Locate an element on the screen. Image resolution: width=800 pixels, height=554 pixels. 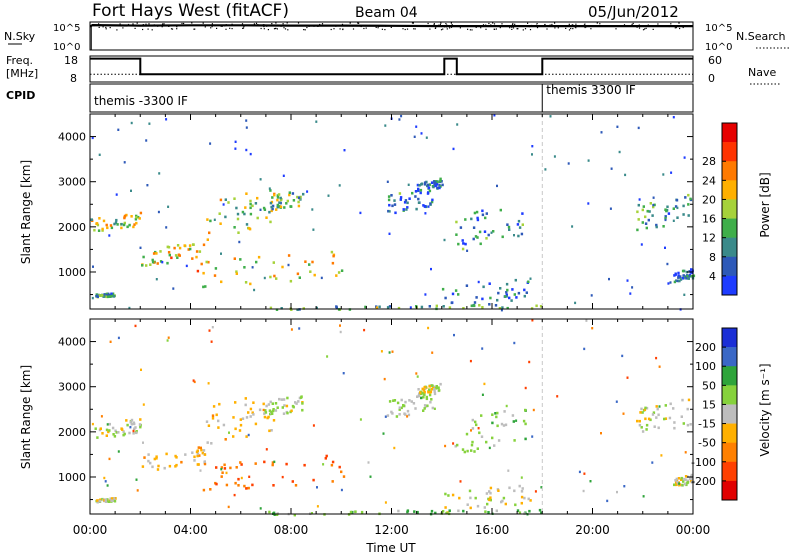
x-tick-label: 12:00 is located at coordinates (391, 530).